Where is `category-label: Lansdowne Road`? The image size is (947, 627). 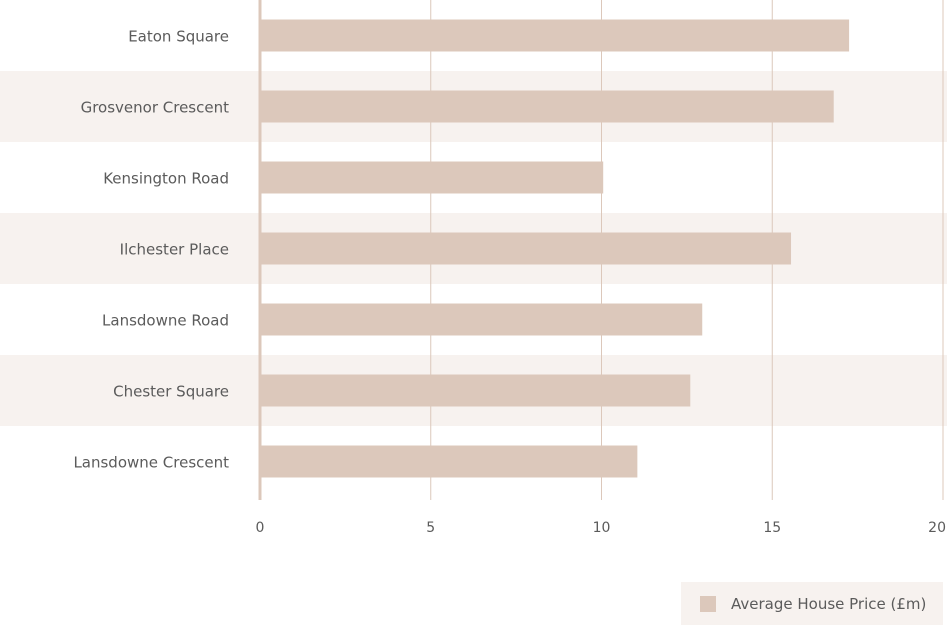 category-label: Lansdowne Road is located at coordinates (165, 321).